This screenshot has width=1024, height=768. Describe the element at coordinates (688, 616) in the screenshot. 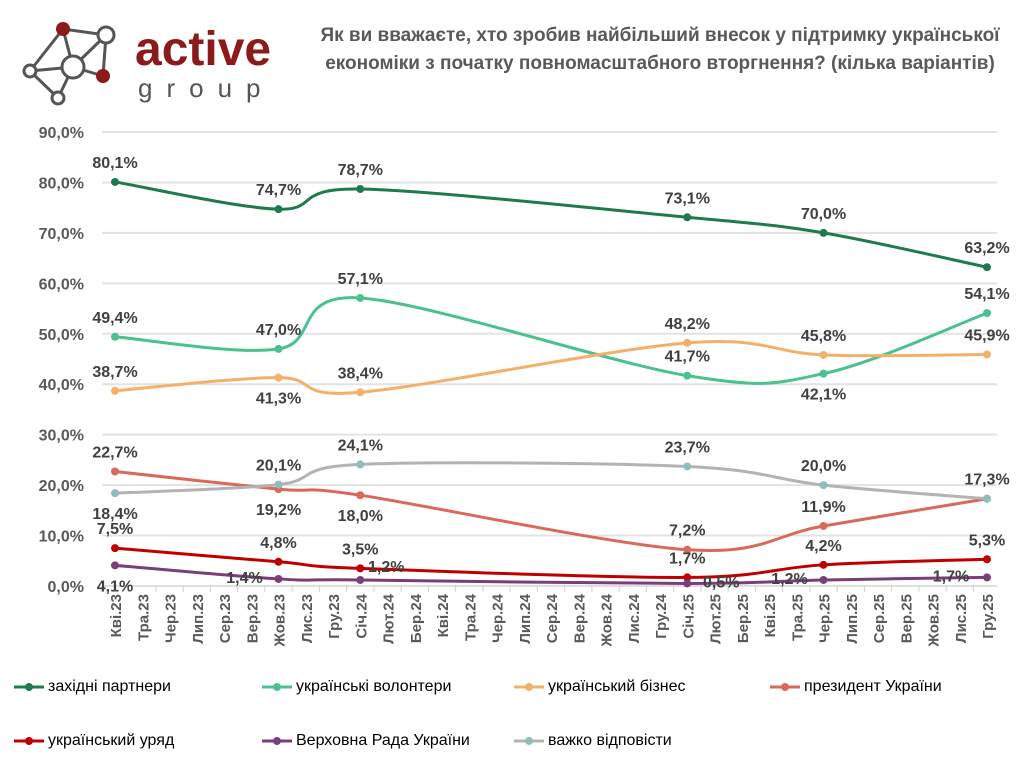

I see `x-tick-label: Січ.25` at that location.